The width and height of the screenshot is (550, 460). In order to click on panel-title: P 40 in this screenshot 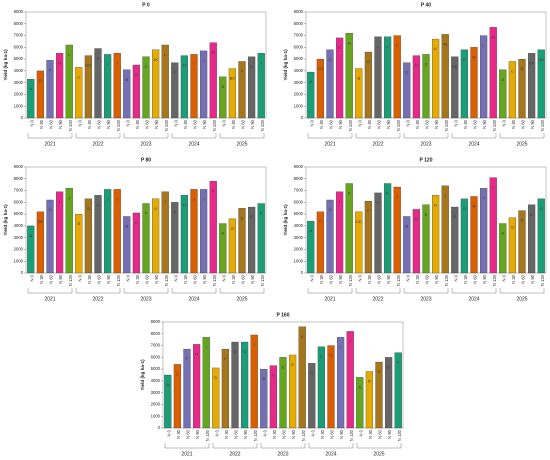, I will do `click(426, 5)`.